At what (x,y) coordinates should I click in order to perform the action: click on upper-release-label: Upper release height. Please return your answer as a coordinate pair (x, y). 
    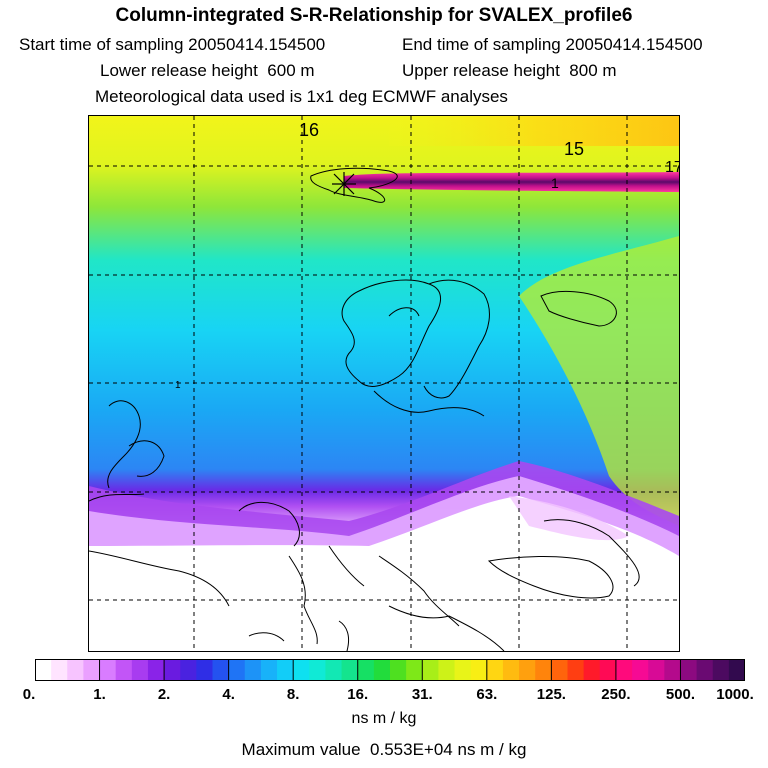
    Looking at the image, I should click on (481, 70).